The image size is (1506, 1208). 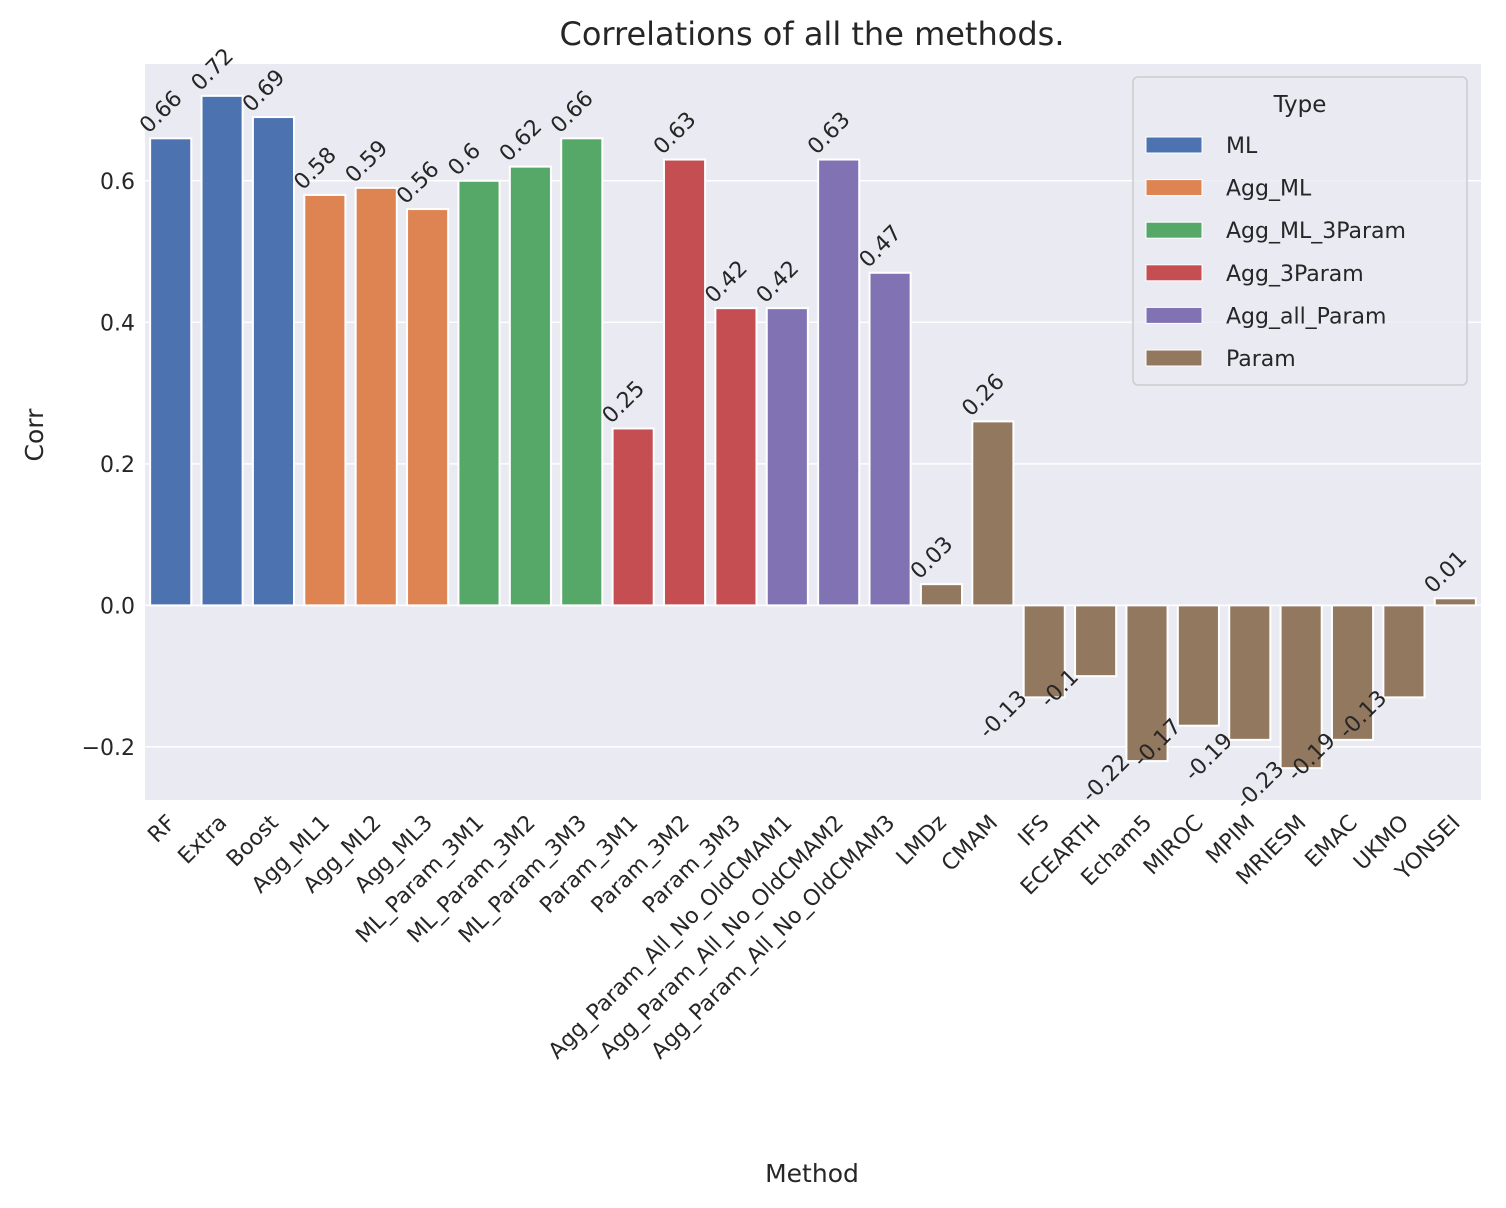 What do you see at coordinates (117, 323) in the screenshot?
I see `y-tick-label: 0.4` at bounding box center [117, 323].